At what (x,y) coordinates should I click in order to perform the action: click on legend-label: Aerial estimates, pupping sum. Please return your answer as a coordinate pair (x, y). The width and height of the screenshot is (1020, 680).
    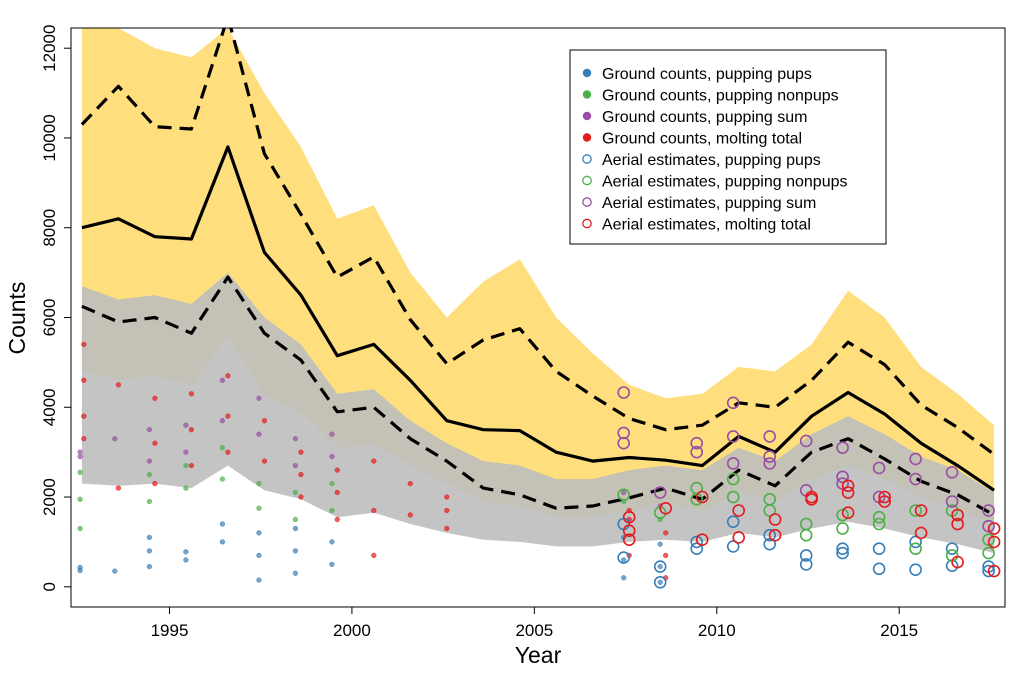
    Looking at the image, I should click on (709, 203).